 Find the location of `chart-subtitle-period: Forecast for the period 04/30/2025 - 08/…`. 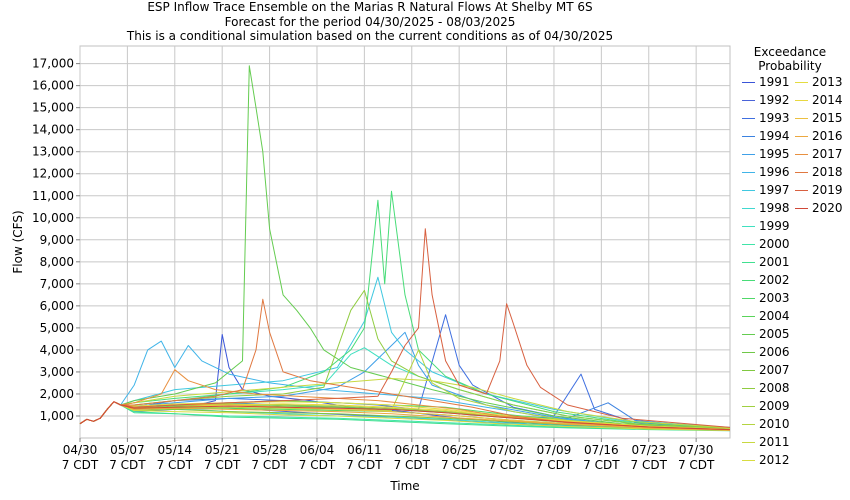

chart-subtitle-period: Forecast for the period 04/30/2025 - 08/… is located at coordinates (370, 22).